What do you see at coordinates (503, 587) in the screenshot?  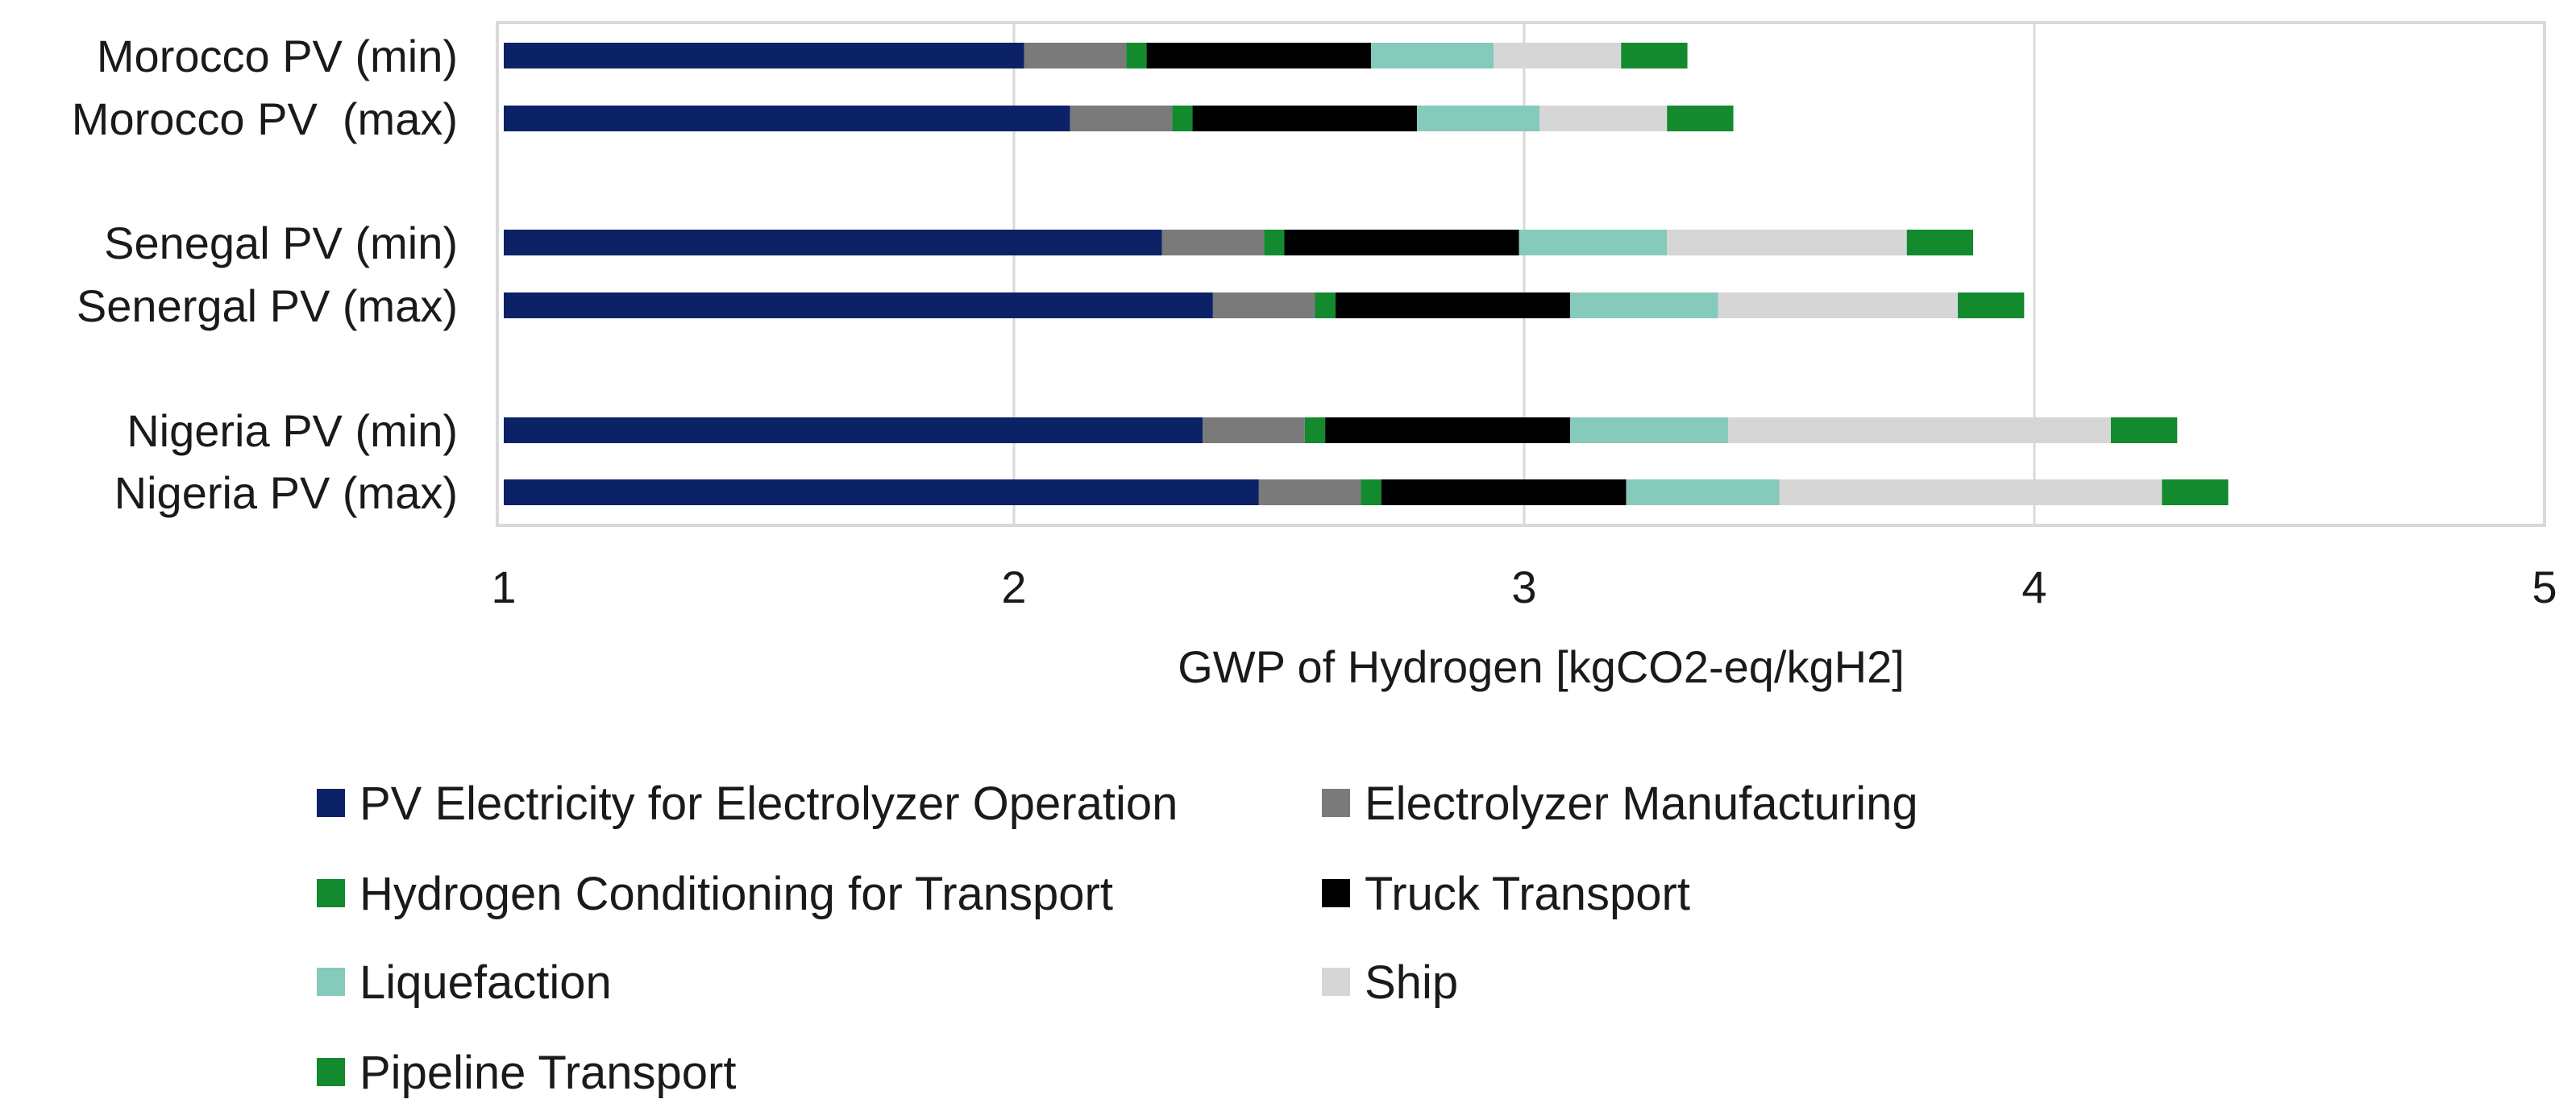 I see `x-tick-label: 1` at bounding box center [503, 587].